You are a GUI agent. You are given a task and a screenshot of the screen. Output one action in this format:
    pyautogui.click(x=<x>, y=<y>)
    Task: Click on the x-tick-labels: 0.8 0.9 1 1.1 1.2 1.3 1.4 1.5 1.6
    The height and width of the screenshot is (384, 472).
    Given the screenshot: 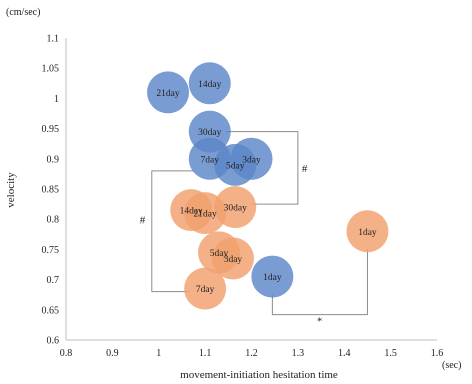 What is the action you would take?
    pyautogui.click(x=252, y=353)
    